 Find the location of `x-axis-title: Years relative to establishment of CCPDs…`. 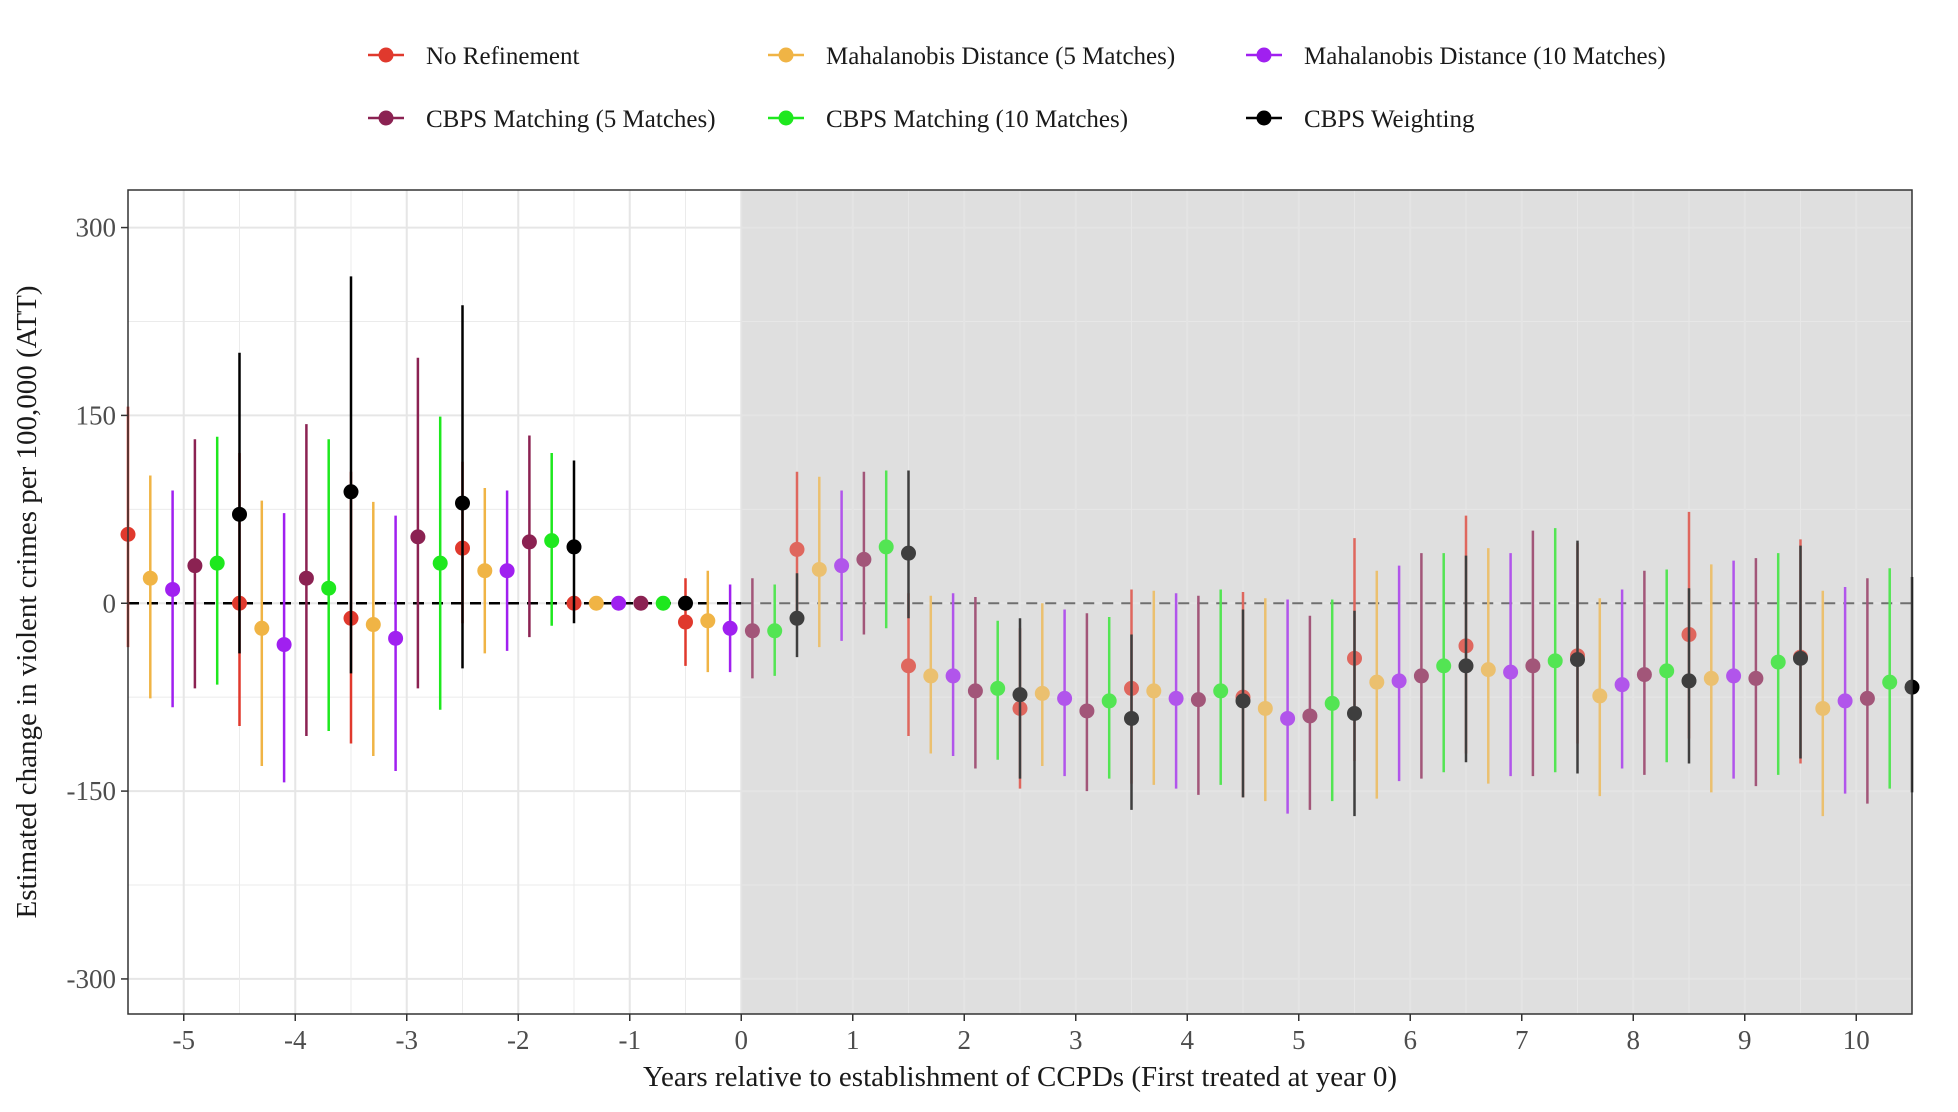

x-axis-title: Years relative to establishment of CCPDs… is located at coordinates (1020, 1077).